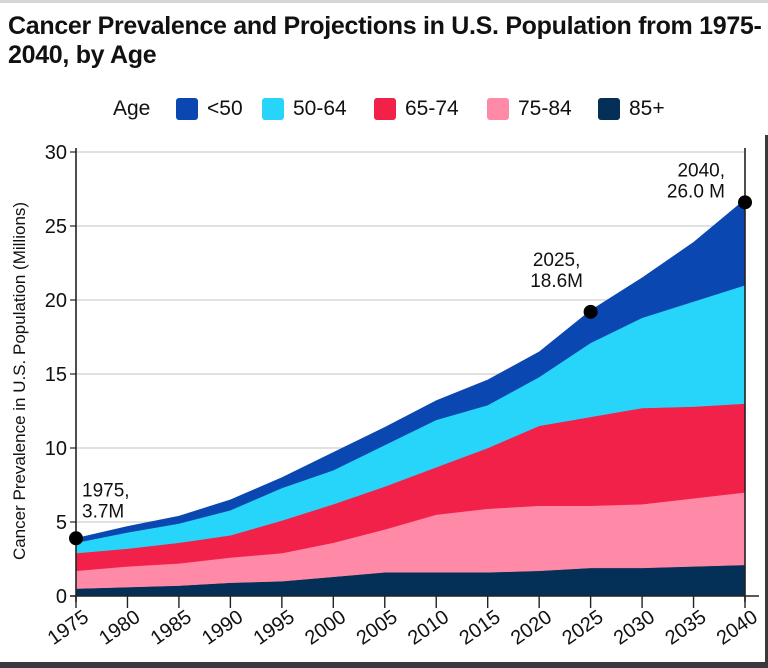  What do you see at coordinates (103, 511) in the screenshot?
I see `annotation-label: 3.7M` at bounding box center [103, 511].